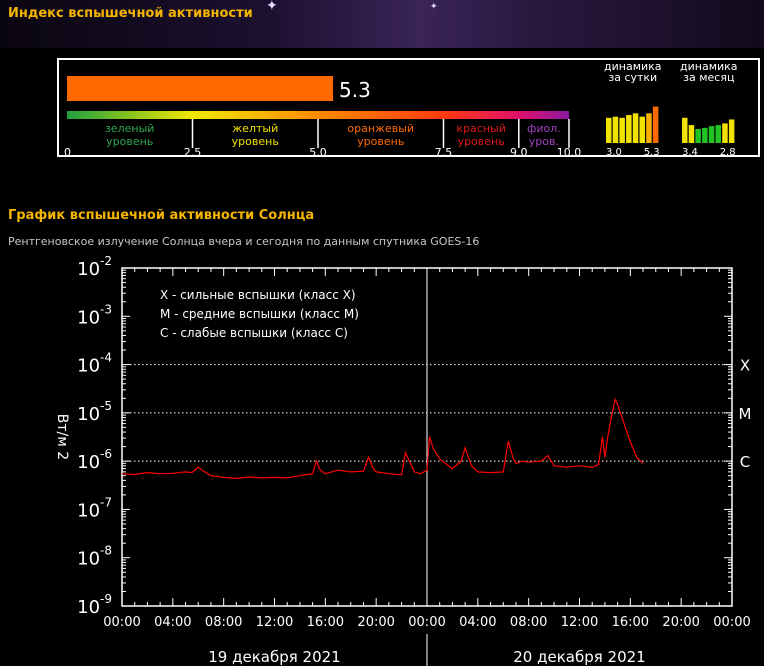 Image resolution: width=764 pixels, height=666 pixels. Describe the element at coordinates (129, 128) in the screenshot. I see `level-label: зеленый` at that location.